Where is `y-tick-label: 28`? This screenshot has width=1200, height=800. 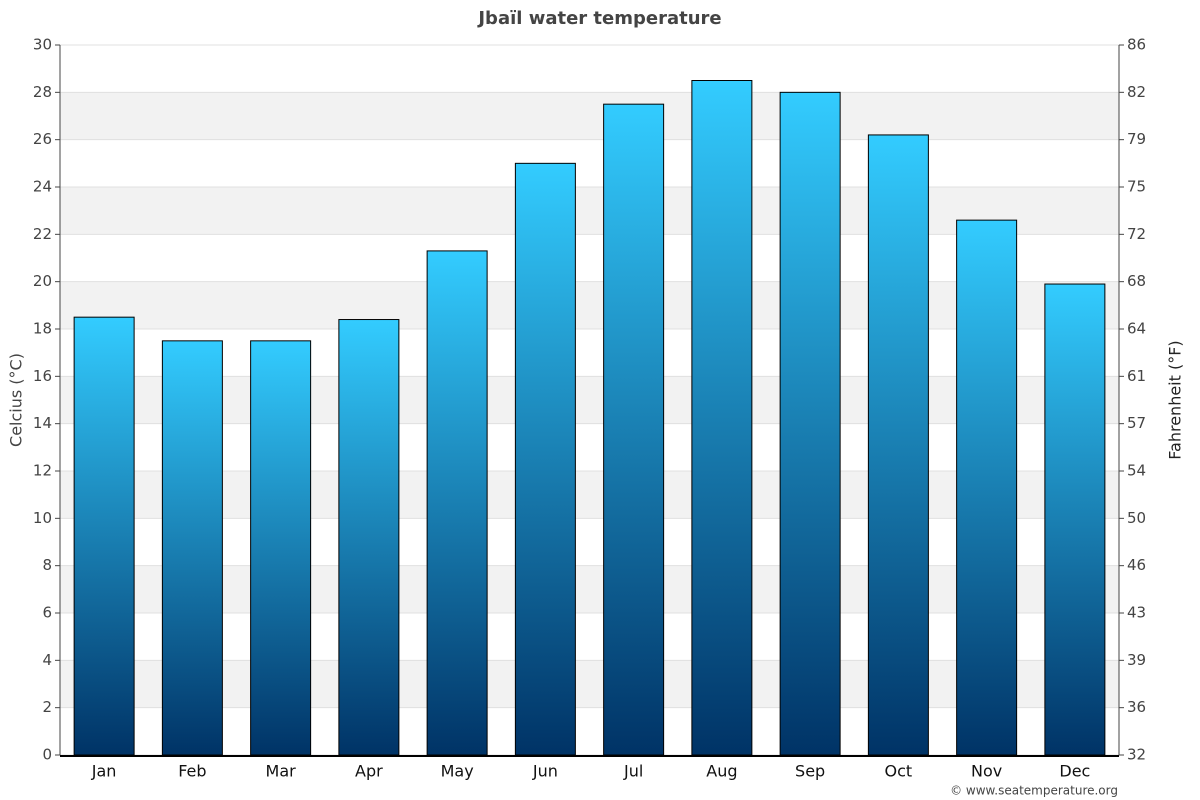
y-tick-label: 28 is located at coordinates (42, 92).